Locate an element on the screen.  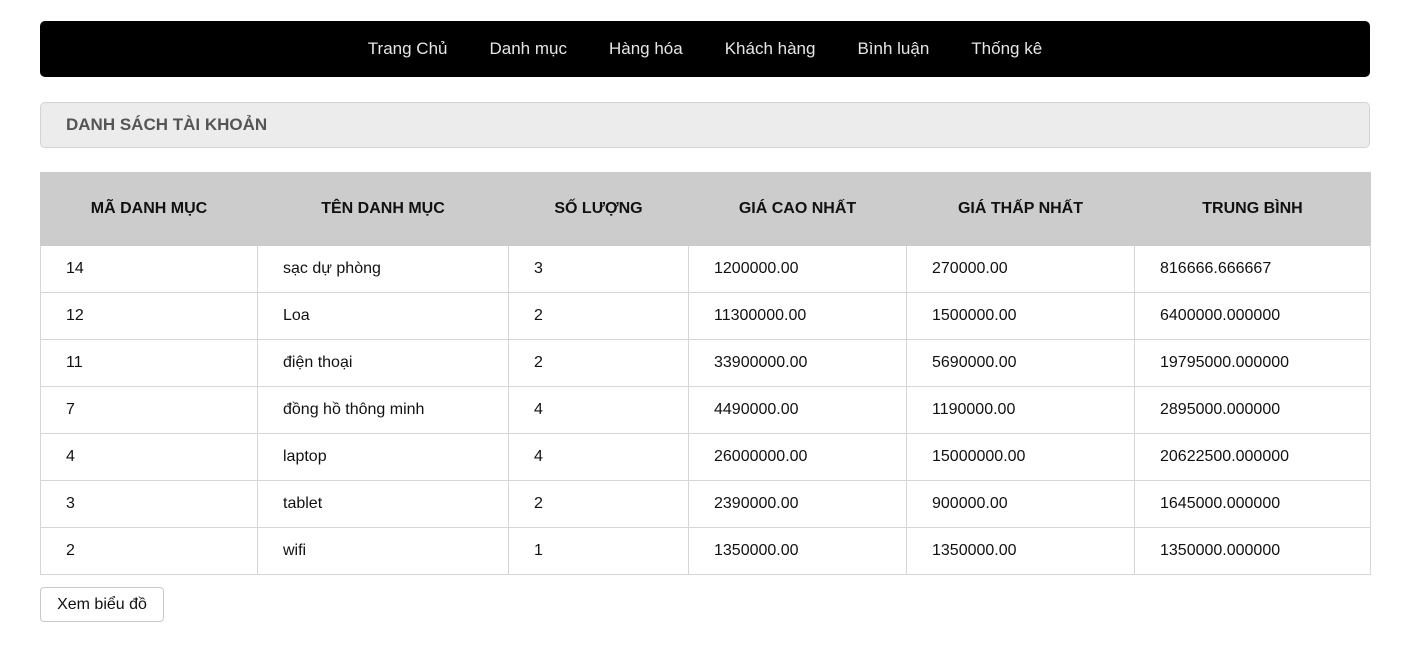
section-title: DANH SÁCH TÀI KHOẢN is located at coordinates (705, 125).